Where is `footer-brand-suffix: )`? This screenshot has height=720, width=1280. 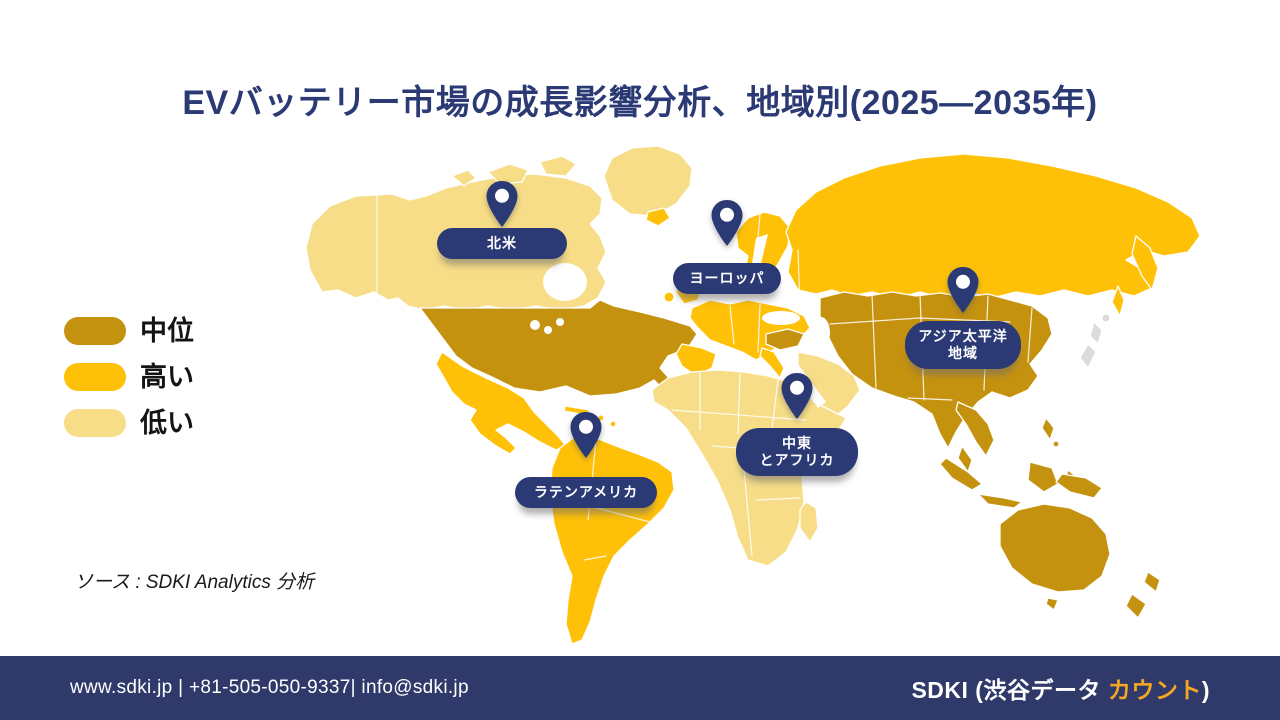
footer-brand-suffix: ) is located at coordinates (1205, 690).